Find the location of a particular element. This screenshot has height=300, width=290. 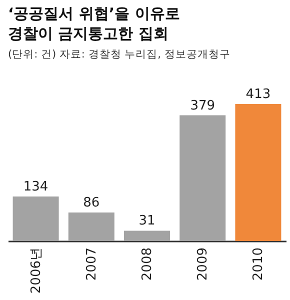

data-label: 31 is located at coordinates (147, 221).